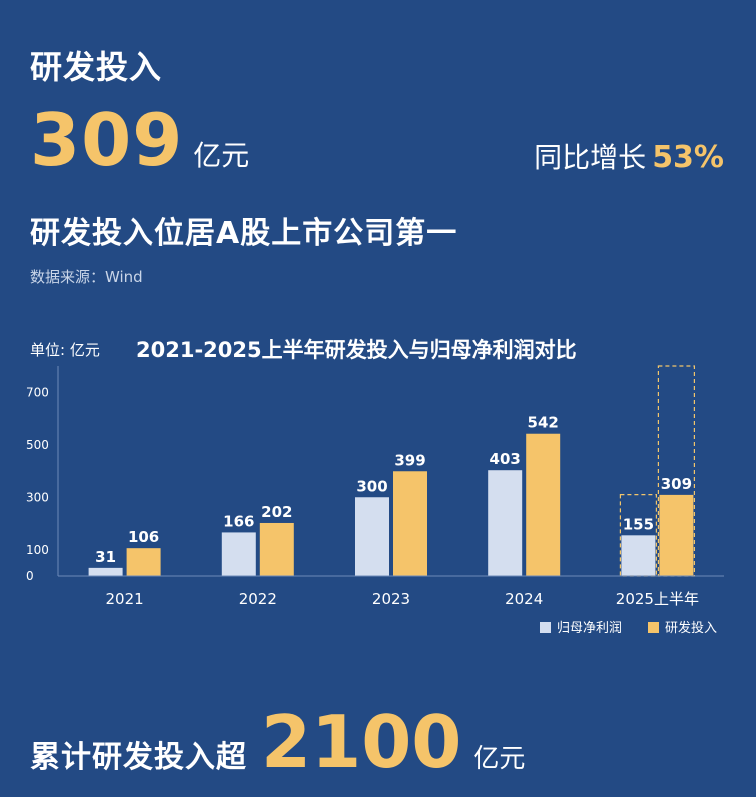  I want to click on bar-value-label: 166, so click(238, 521).